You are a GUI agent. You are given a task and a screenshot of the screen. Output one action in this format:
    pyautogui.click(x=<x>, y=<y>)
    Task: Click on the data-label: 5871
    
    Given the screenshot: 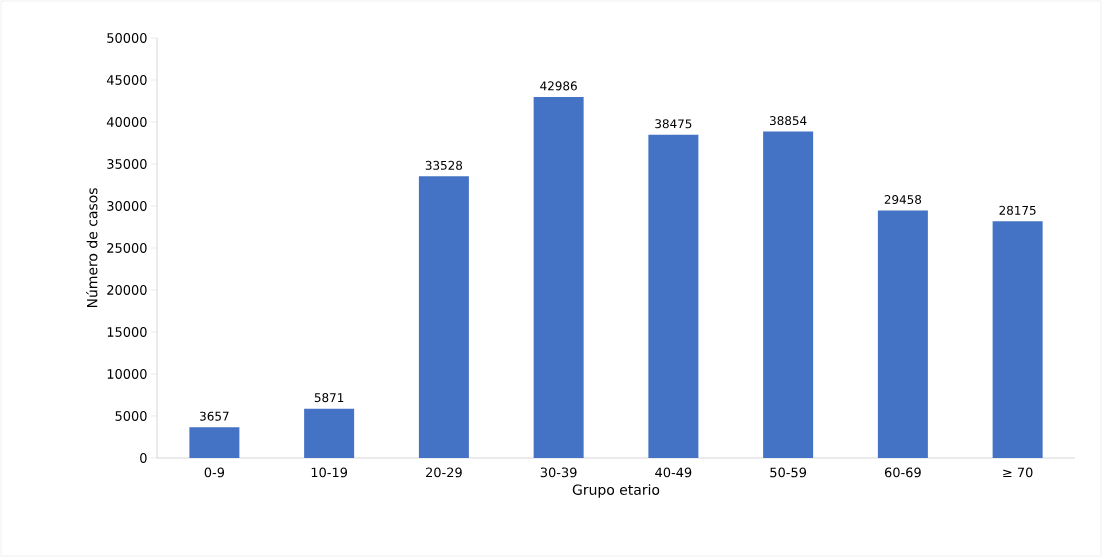 What is the action you would take?
    pyautogui.click(x=329, y=398)
    